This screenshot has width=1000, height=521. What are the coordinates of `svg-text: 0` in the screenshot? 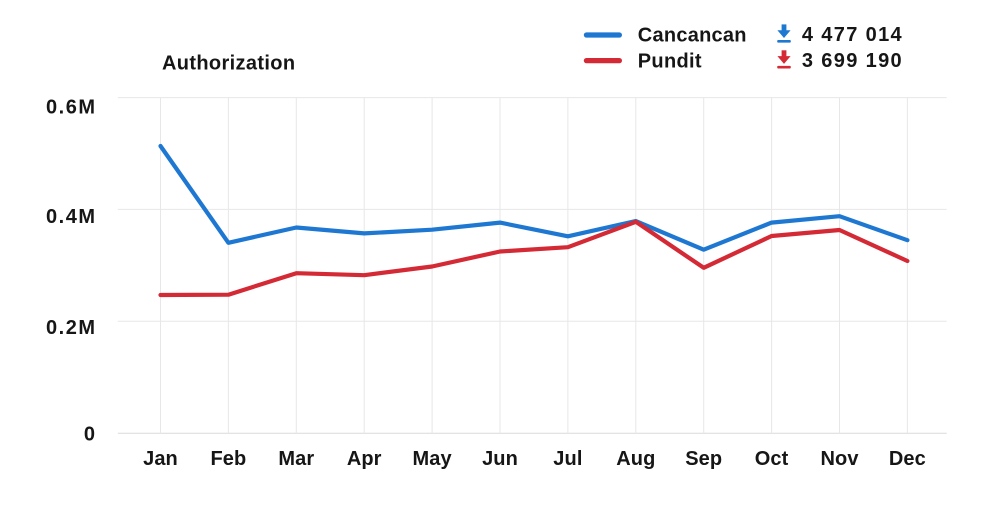 It's located at (90, 434).